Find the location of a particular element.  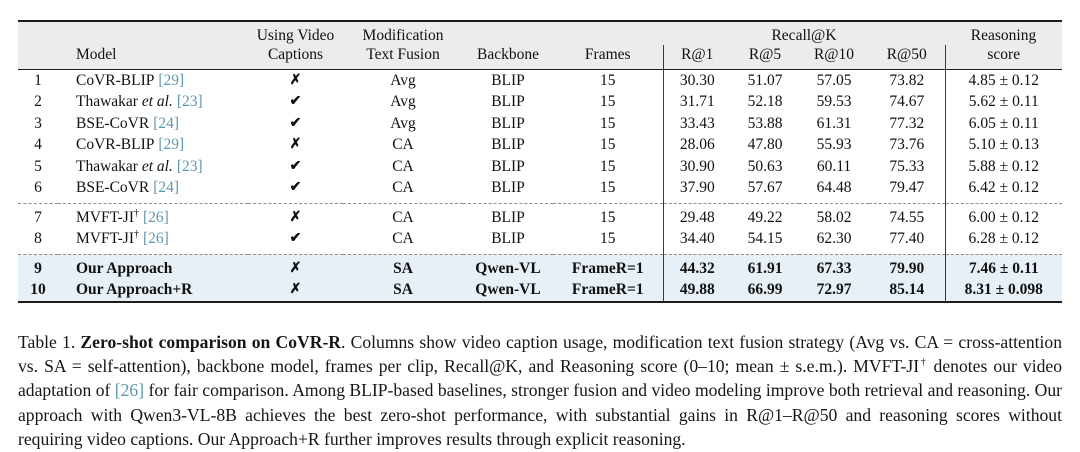

model-name: Our Approach+R is located at coordinates (134, 289).